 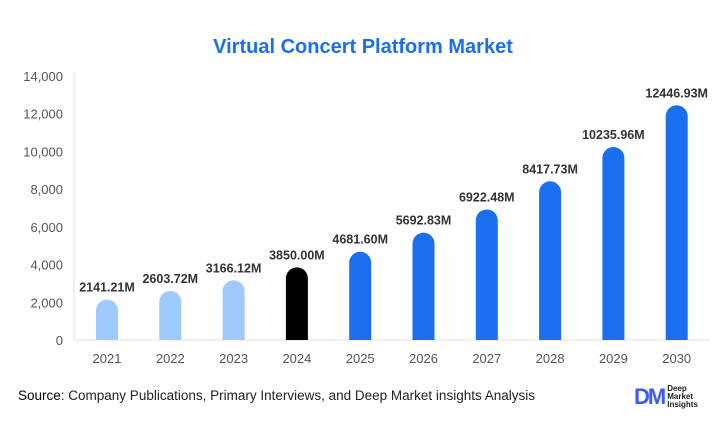 What do you see at coordinates (360, 358) in the screenshot?
I see `x-tick-label: 2025` at bounding box center [360, 358].